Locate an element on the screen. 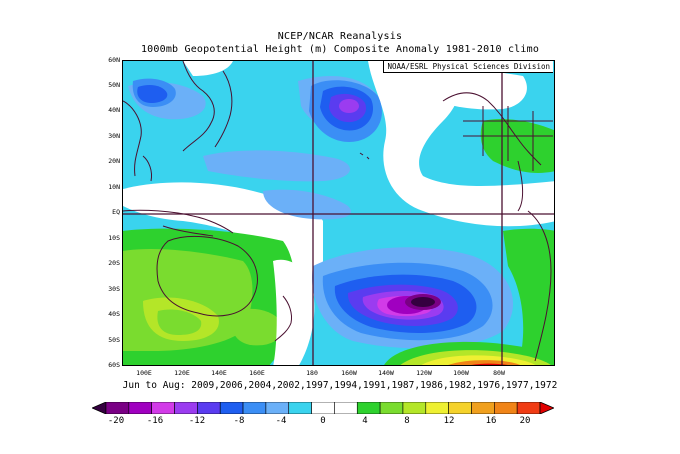  lon-label: 100W is located at coordinates (461, 373).